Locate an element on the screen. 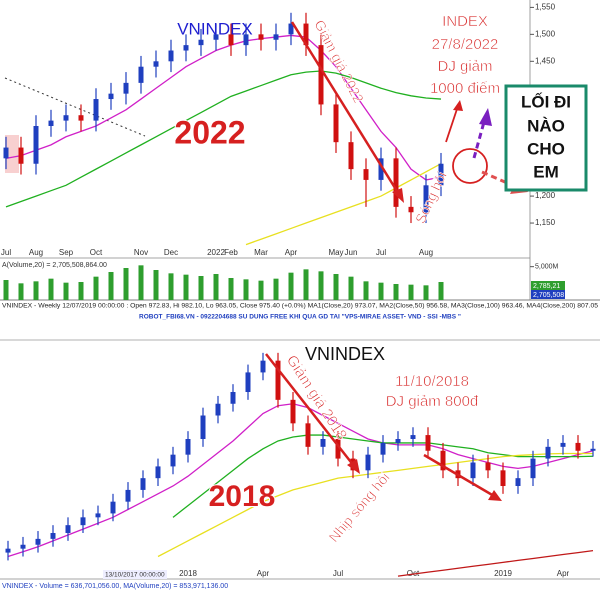 The image size is (600, 600). chart-title: VNINDEX is located at coordinates (345, 354).